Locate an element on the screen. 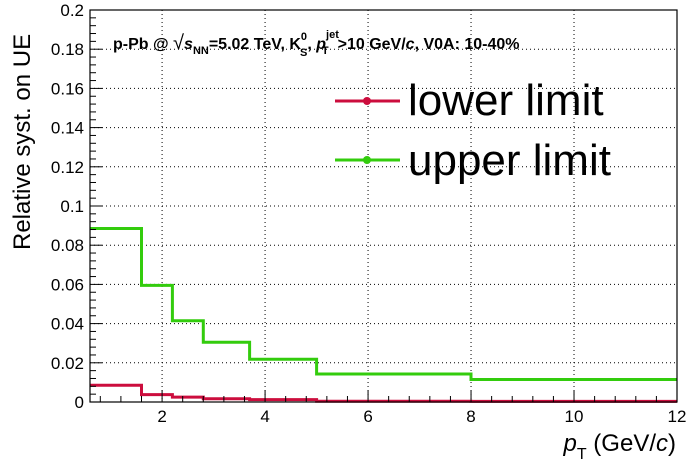 The height and width of the screenshot is (474, 696). y-tick-label: 0 is located at coordinates (79, 402).